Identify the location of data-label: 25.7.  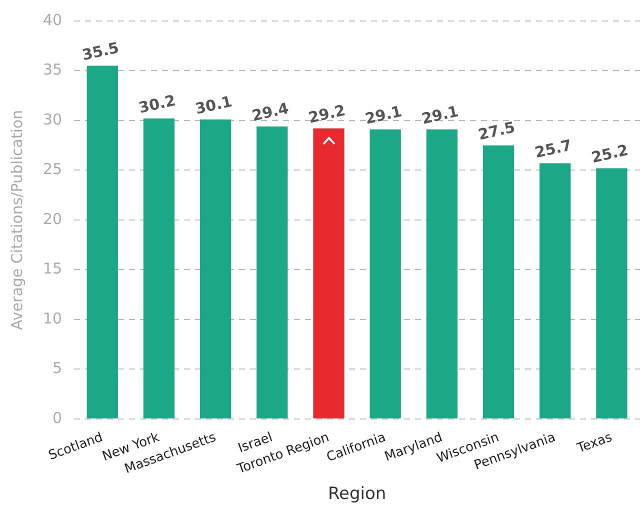
(553, 149).